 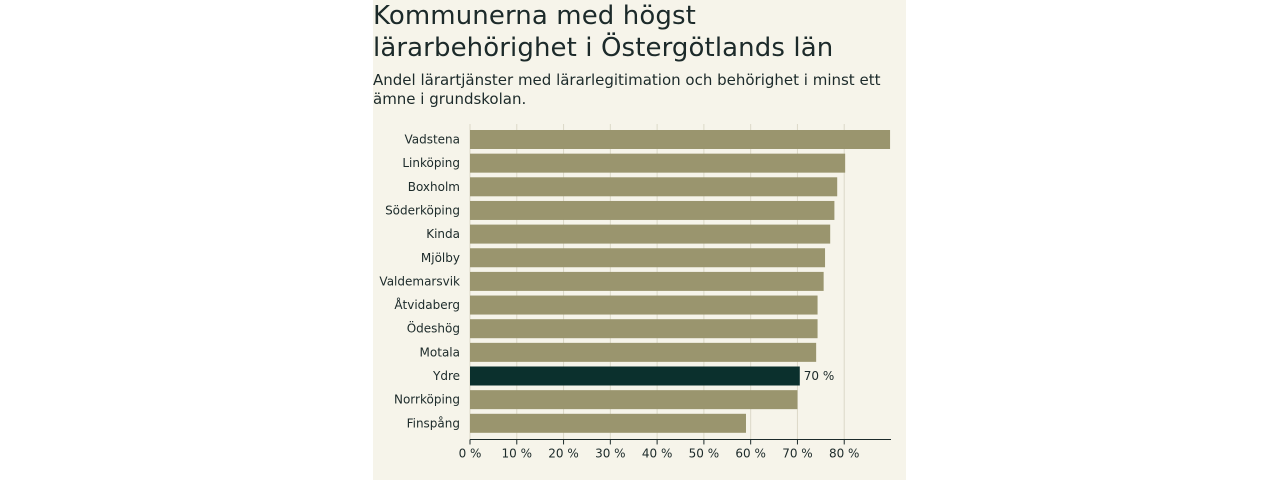 What do you see at coordinates (657, 453) in the screenshot?
I see `x-tick-label: 40 %` at bounding box center [657, 453].